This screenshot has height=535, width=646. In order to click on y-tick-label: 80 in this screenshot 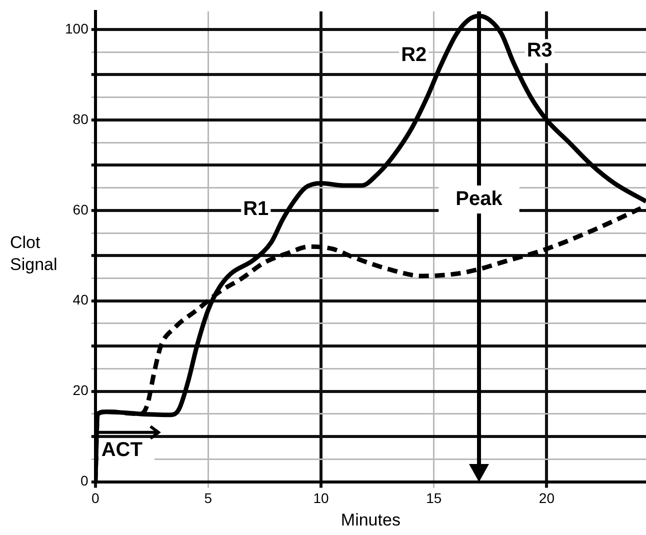, I will do `click(80, 118)`.